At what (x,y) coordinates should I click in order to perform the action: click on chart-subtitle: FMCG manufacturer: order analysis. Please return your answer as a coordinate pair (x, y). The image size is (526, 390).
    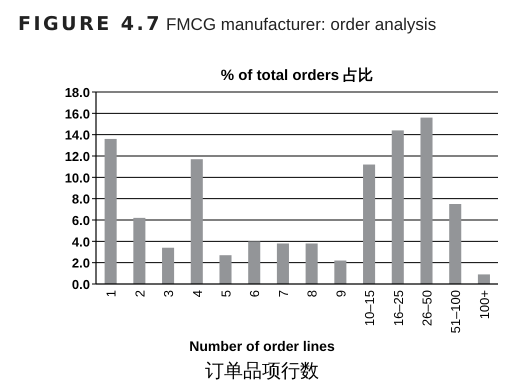
    Looking at the image, I should click on (301, 24).